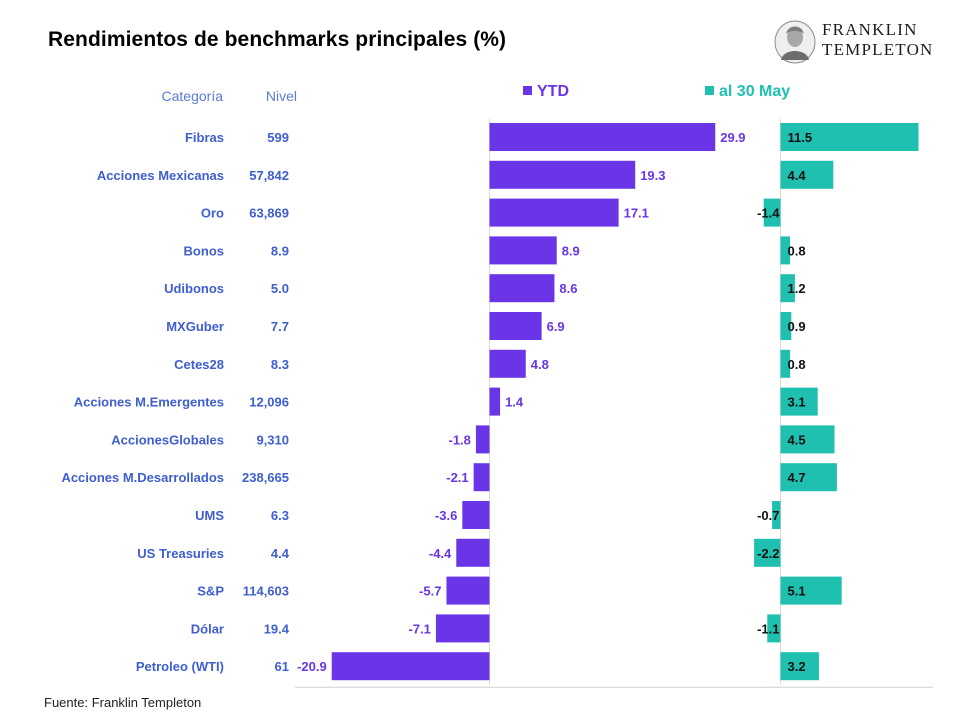  I want to click on ytd-value-label: -7.1, so click(419, 628).